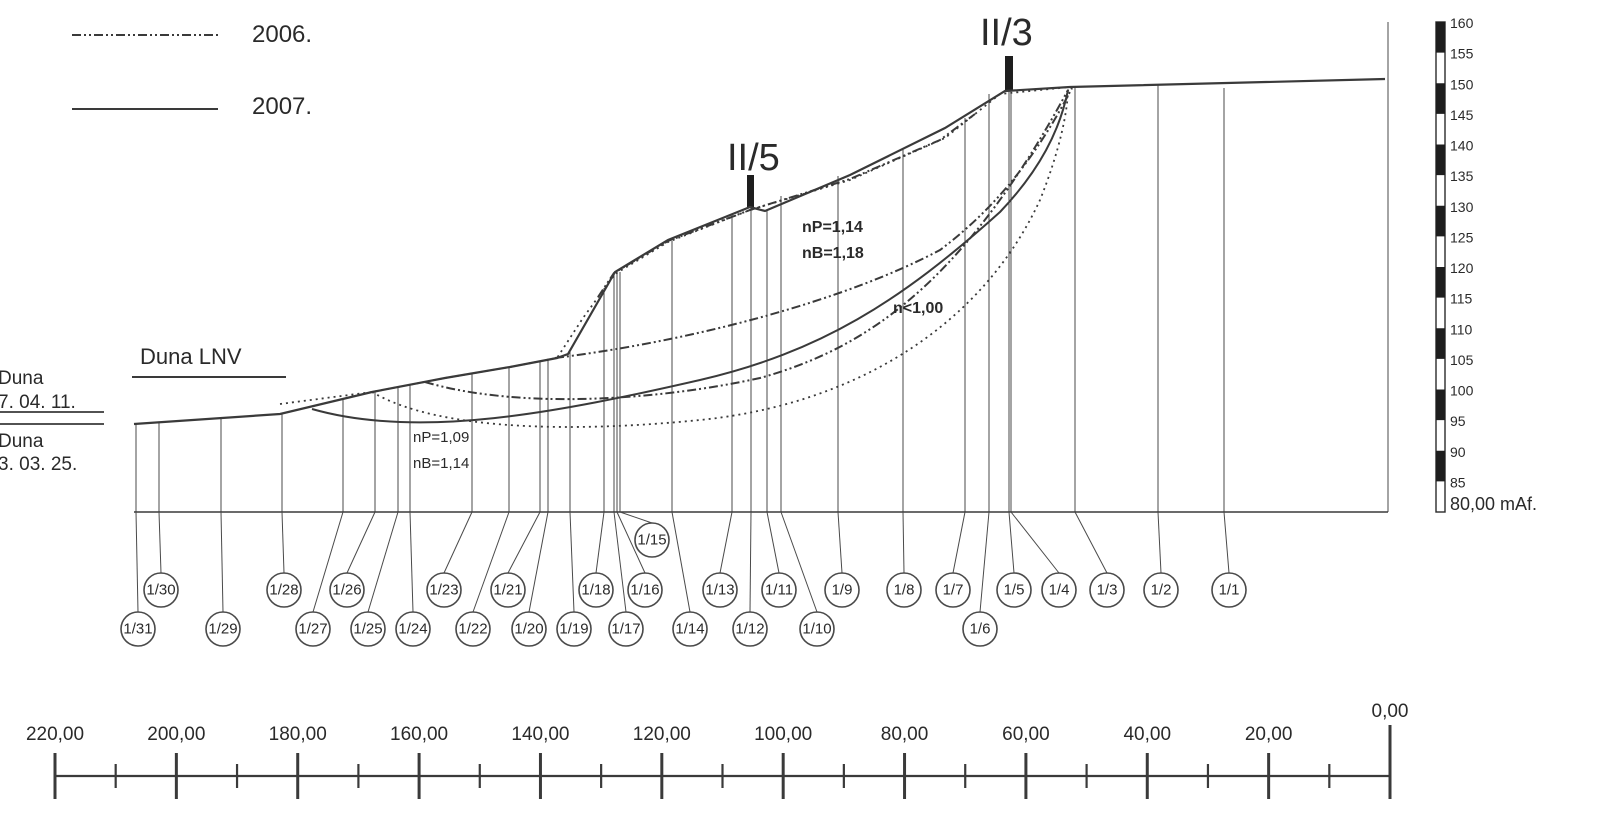 The width and height of the screenshot is (1606, 817). I want to click on borehole-label: 1/9, so click(842, 590).